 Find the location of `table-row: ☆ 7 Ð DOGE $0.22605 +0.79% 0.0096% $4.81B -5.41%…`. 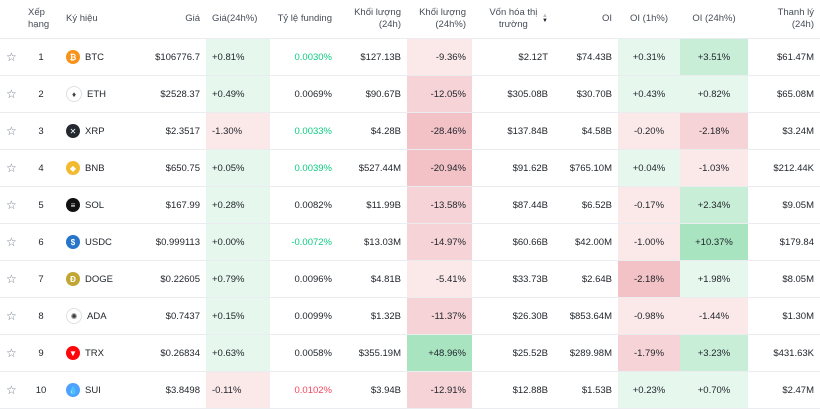

table-row: ☆ 7 Ð DOGE $0.22605 +0.79% 0.0096% $4.81B -5.41%… is located at coordinates (410, 279).